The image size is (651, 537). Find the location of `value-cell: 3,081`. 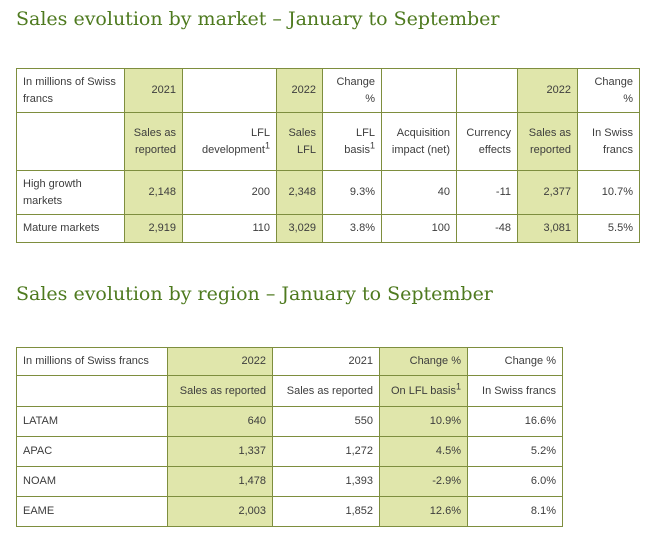

value-cell: 3,081 is located at coordinates (547, 228).